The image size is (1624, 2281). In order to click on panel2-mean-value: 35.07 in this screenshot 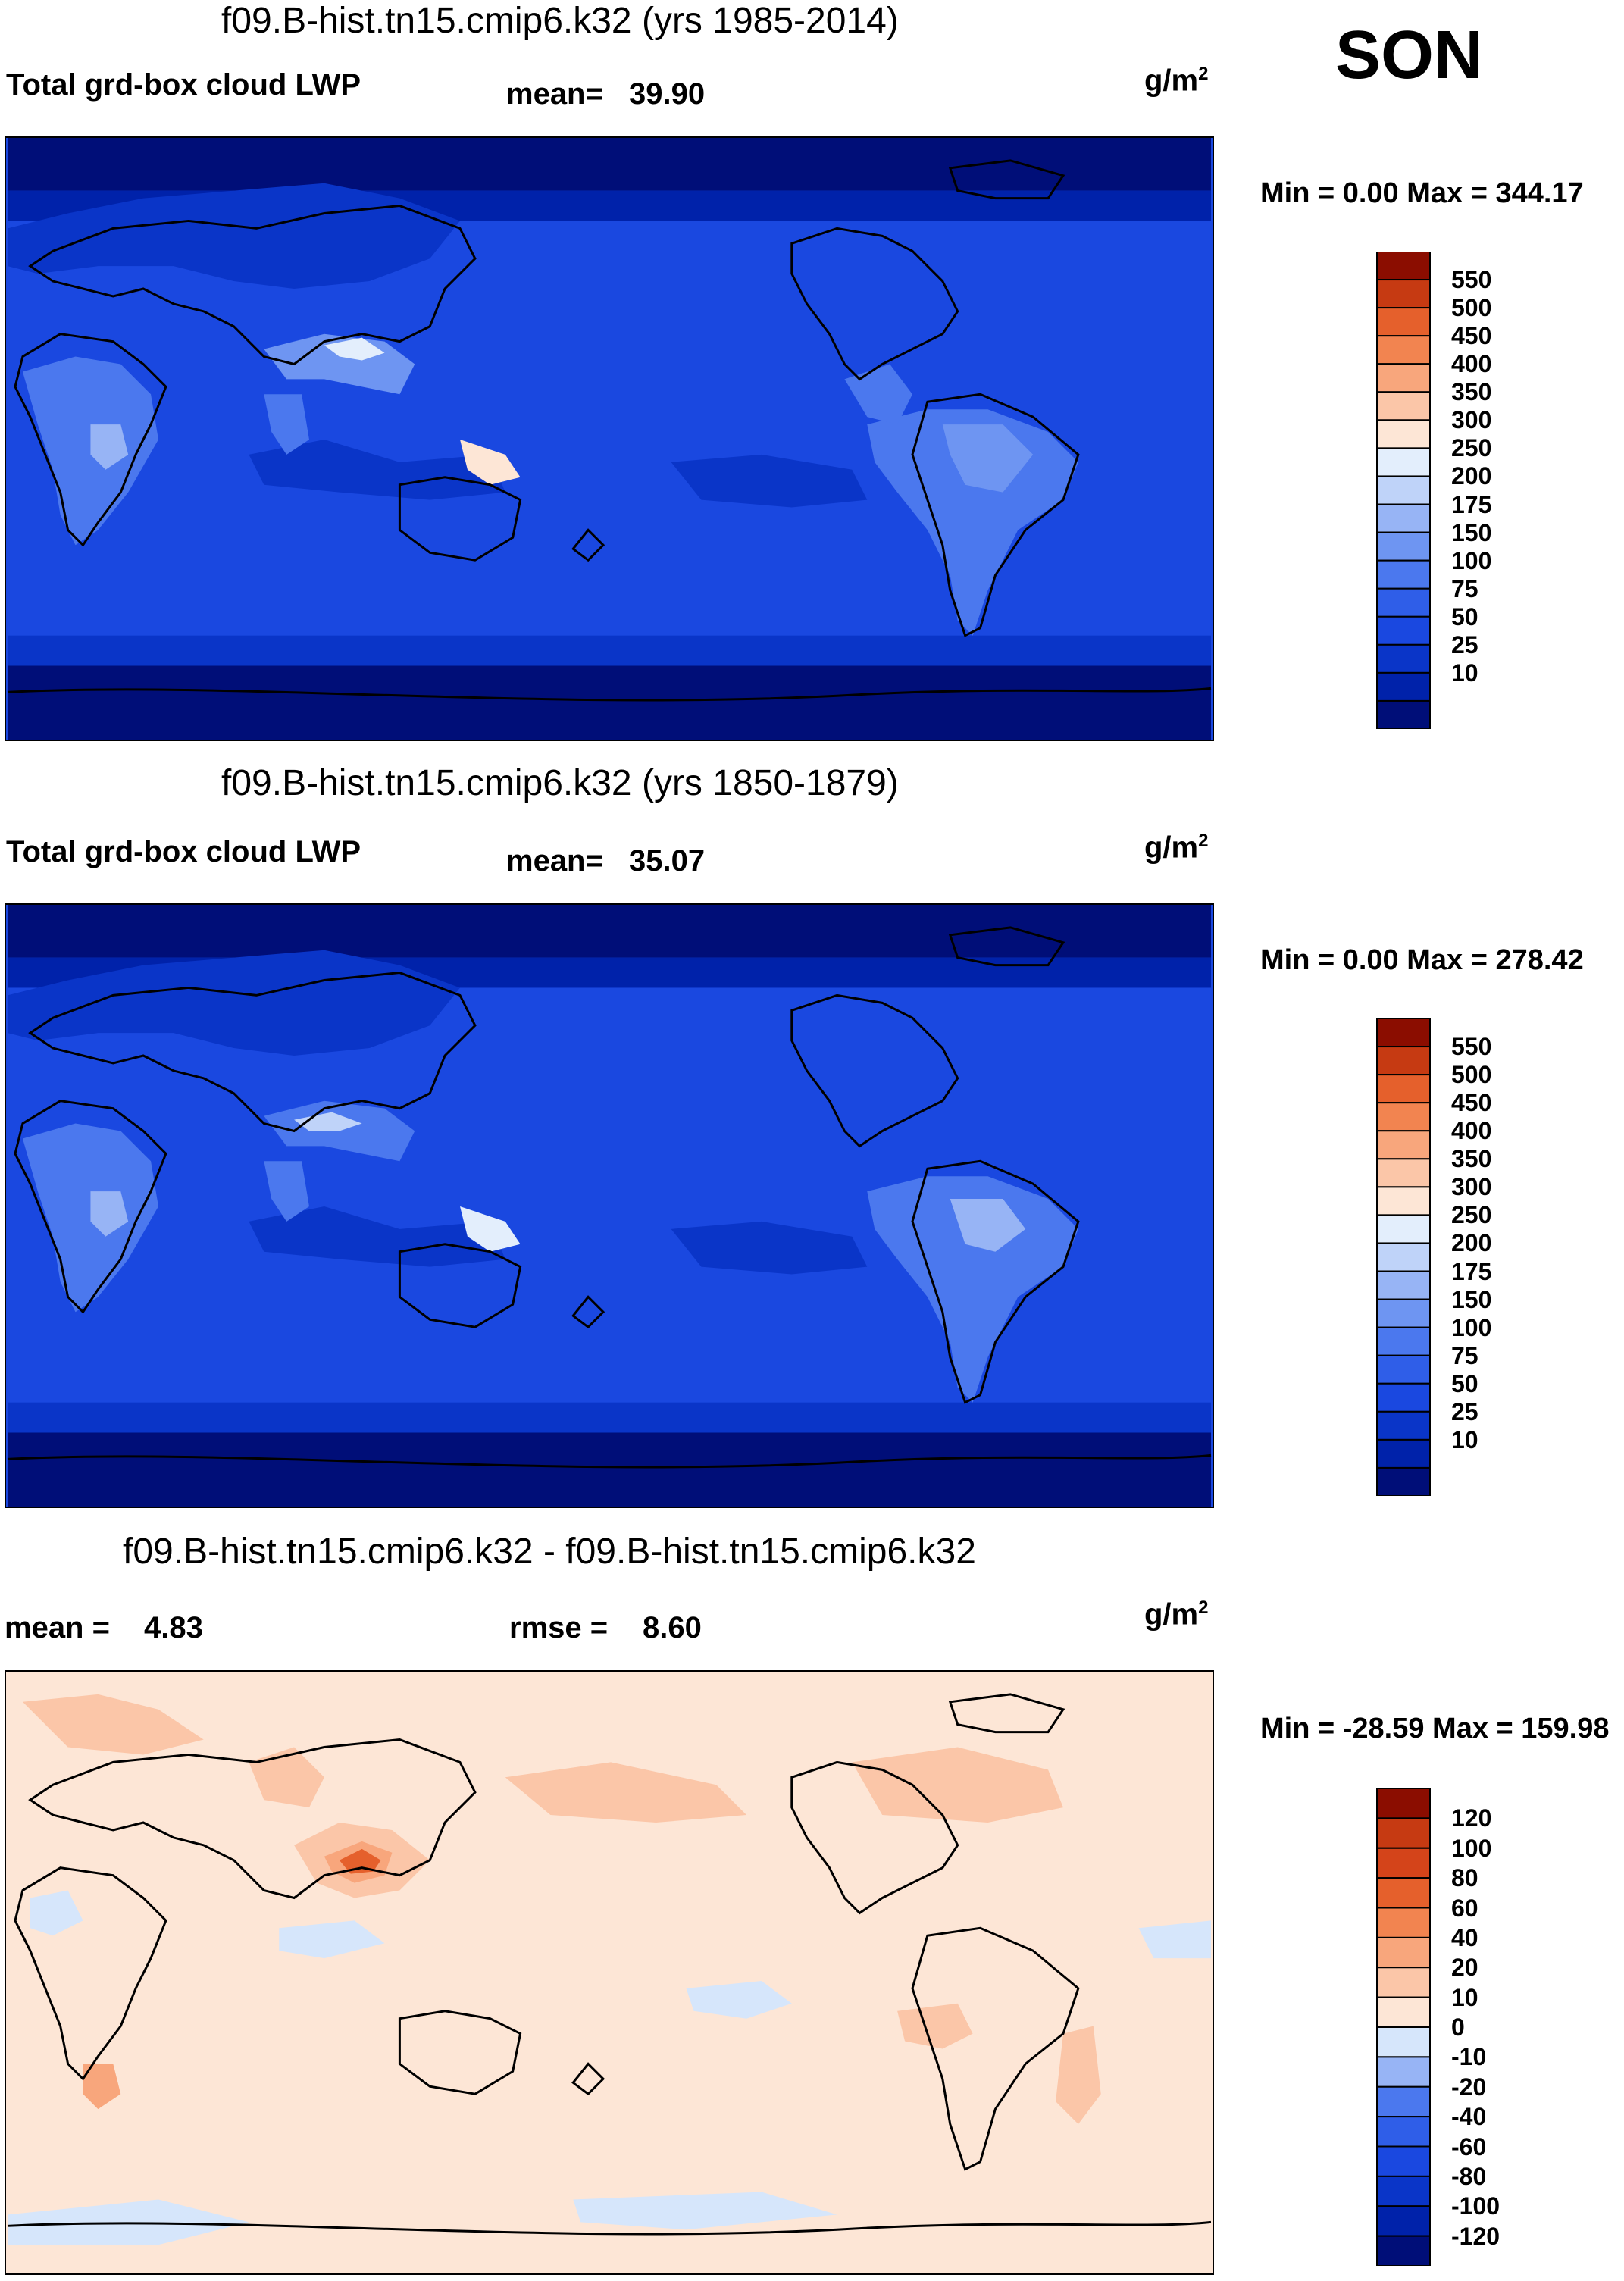, I will do `click(667, 861)`.